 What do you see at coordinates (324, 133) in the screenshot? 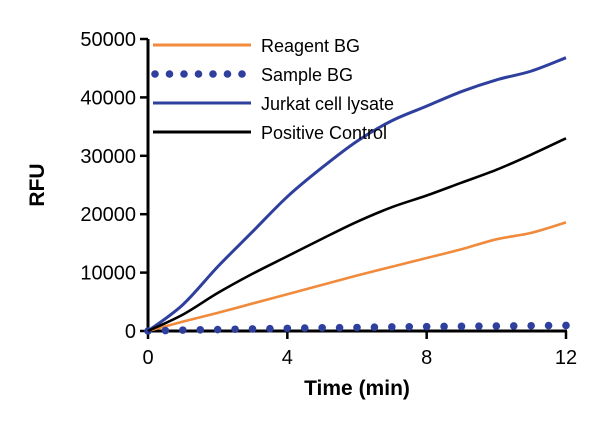
I see `legend-label: Positive Control` at bounding box center [324, 133].